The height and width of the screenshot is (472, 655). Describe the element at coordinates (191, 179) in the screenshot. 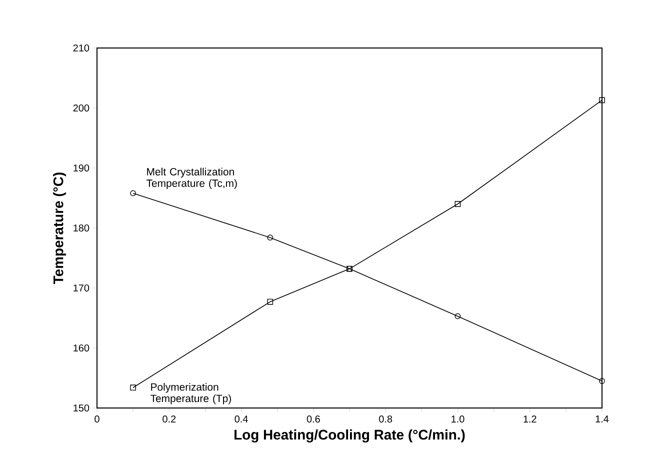

I see `series-label: Melt Crystallization Temperature (Tc,m)` at that location.